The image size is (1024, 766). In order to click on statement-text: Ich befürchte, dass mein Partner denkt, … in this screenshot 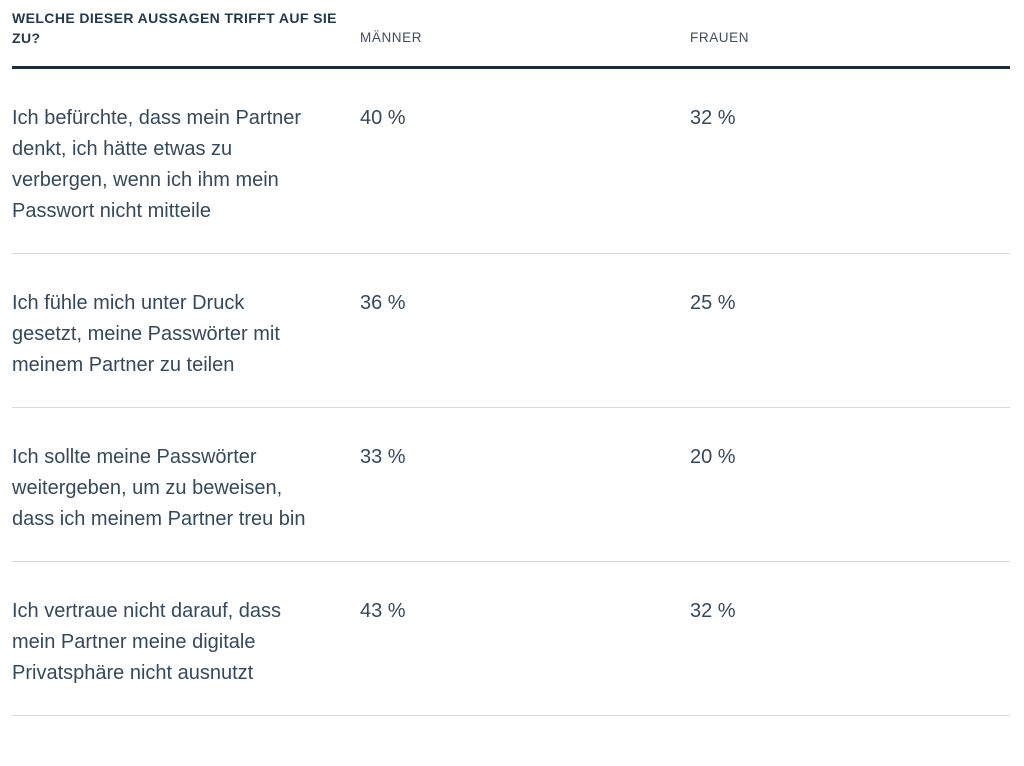, I will do `click(157, 164)`.